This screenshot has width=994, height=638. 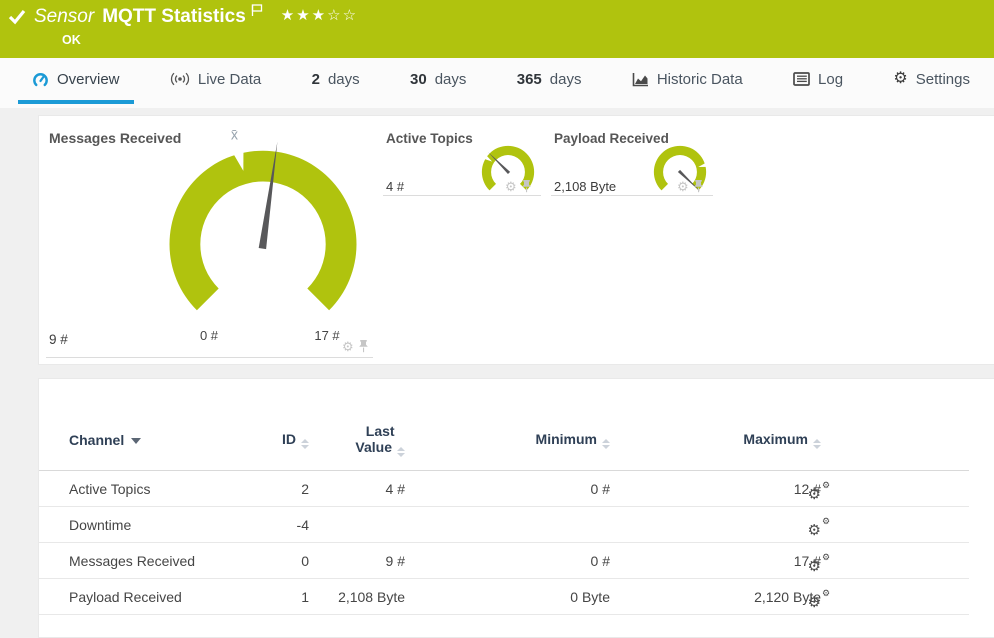 What do you see at coordinates (395, 560) in the screenshot?
I see `channel-last-value: 9 #` at bounding box center [395, 560].